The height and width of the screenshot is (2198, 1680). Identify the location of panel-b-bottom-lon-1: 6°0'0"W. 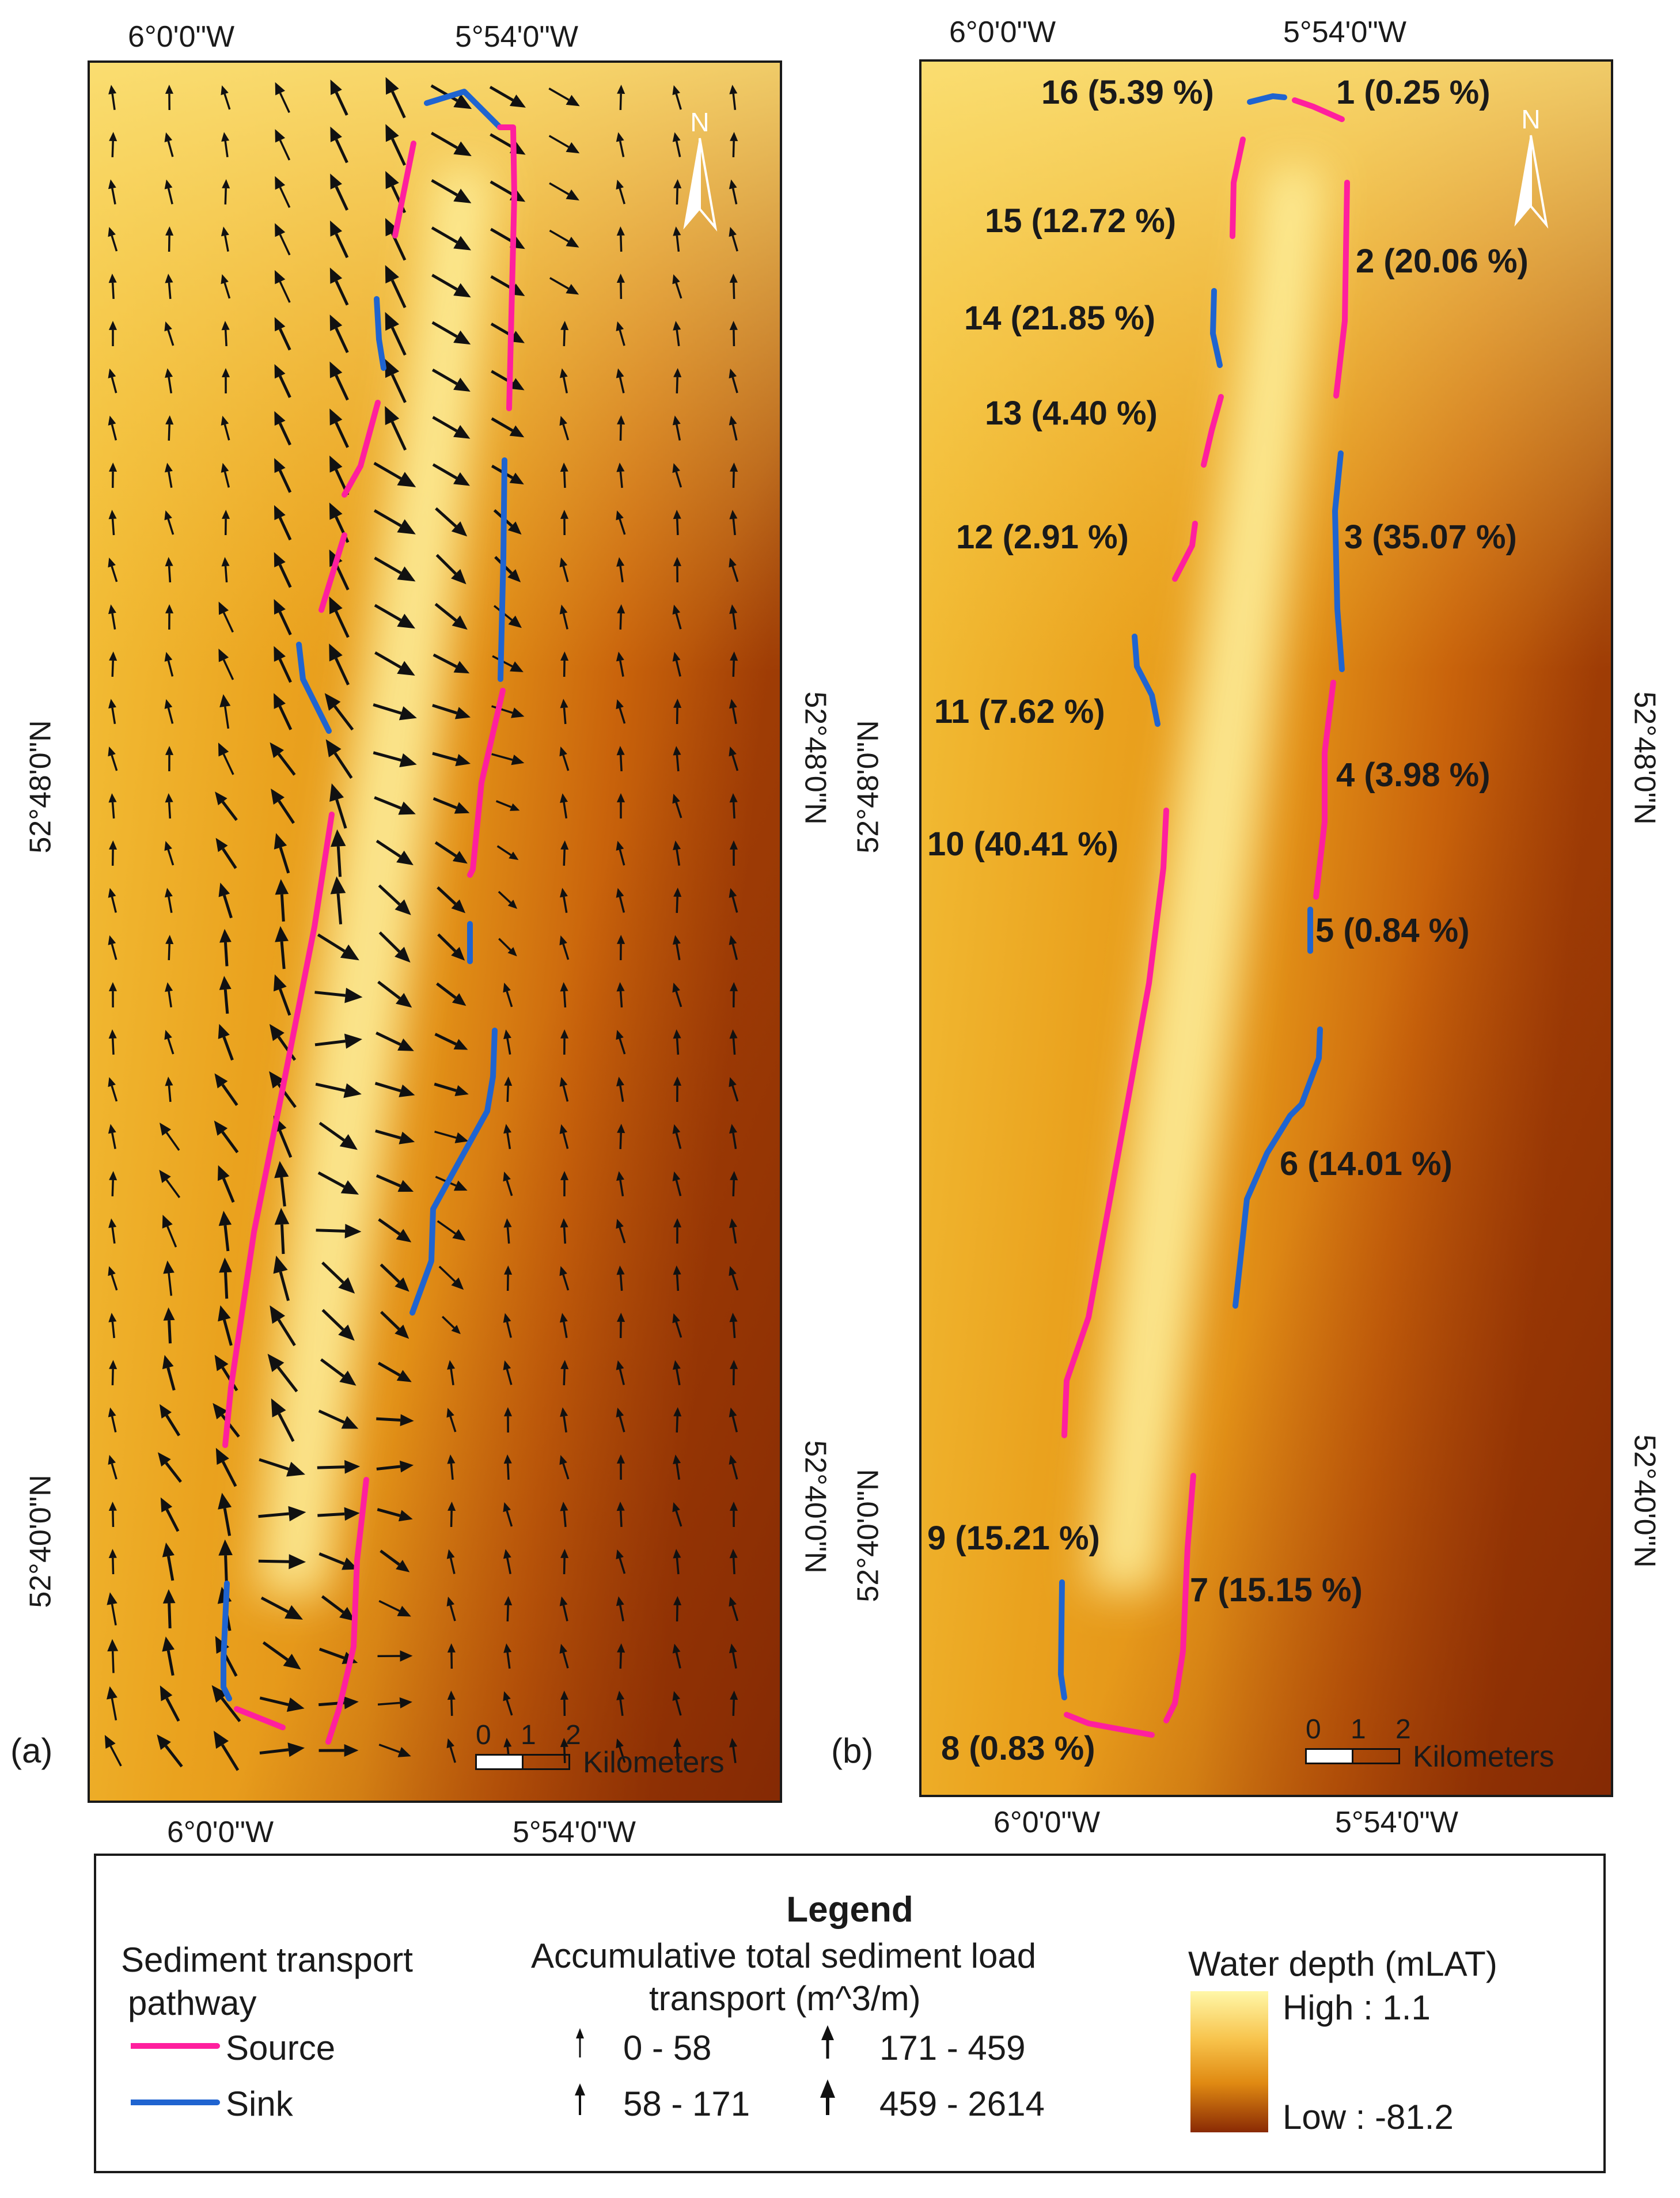
(1047, 1822).